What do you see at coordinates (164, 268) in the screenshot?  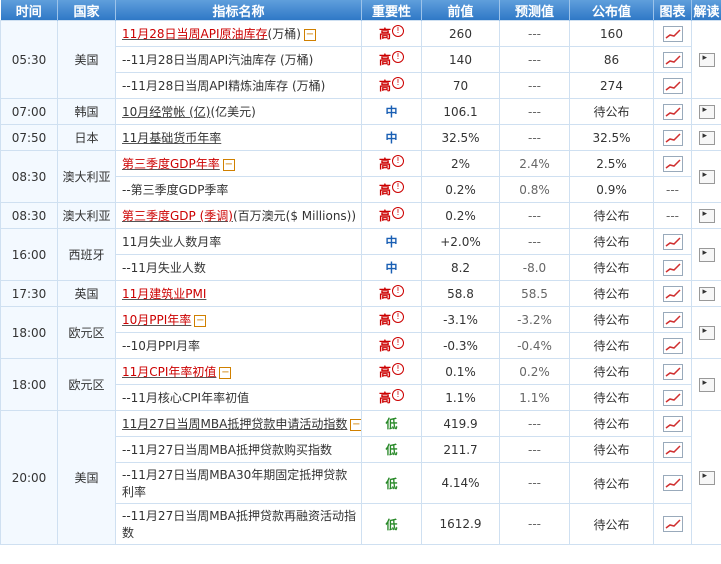 I see `indicator-name: --11月失业人数` at bounding box center [164, 268].